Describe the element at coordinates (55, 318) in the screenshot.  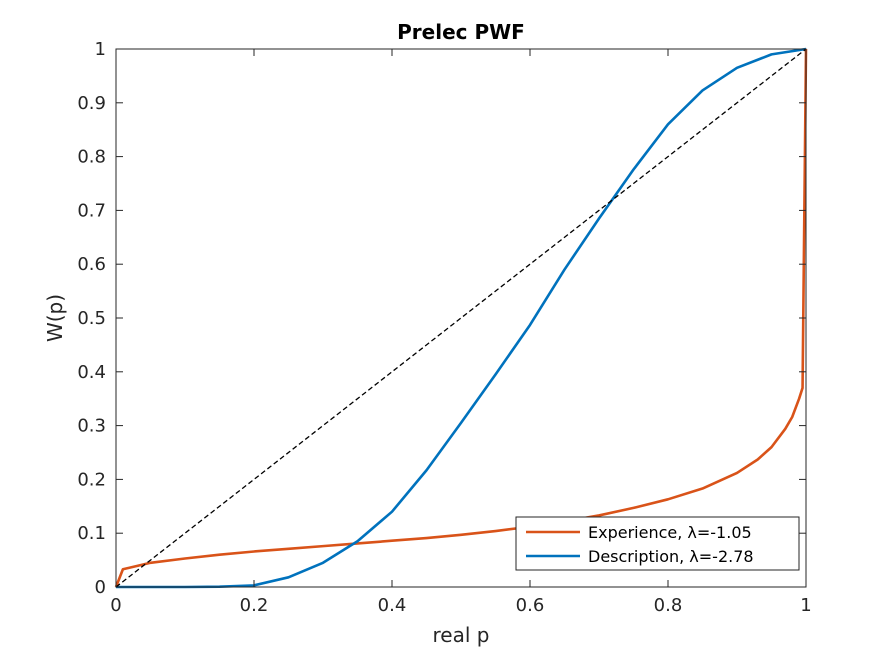
I see `y-axis-label: W(p)` at that location.